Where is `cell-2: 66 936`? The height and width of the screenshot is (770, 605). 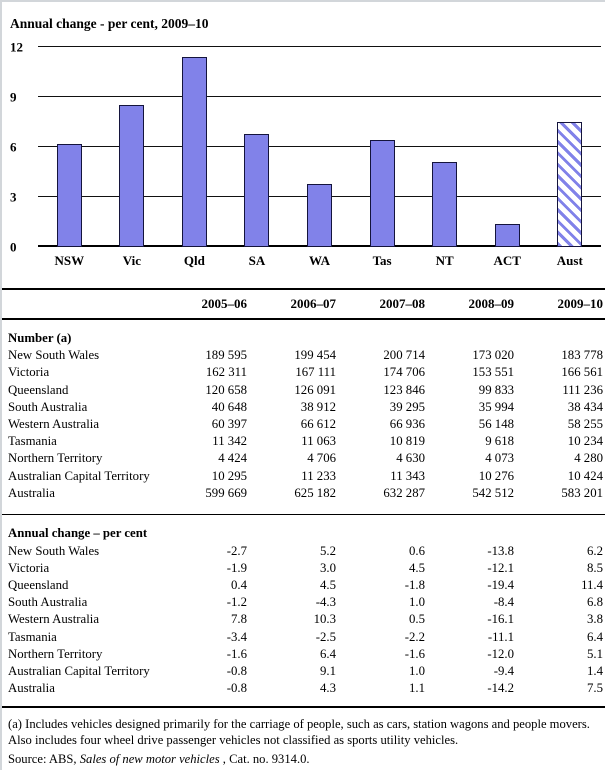 cell-2: 66 936 is located at coordinates (407, 423).